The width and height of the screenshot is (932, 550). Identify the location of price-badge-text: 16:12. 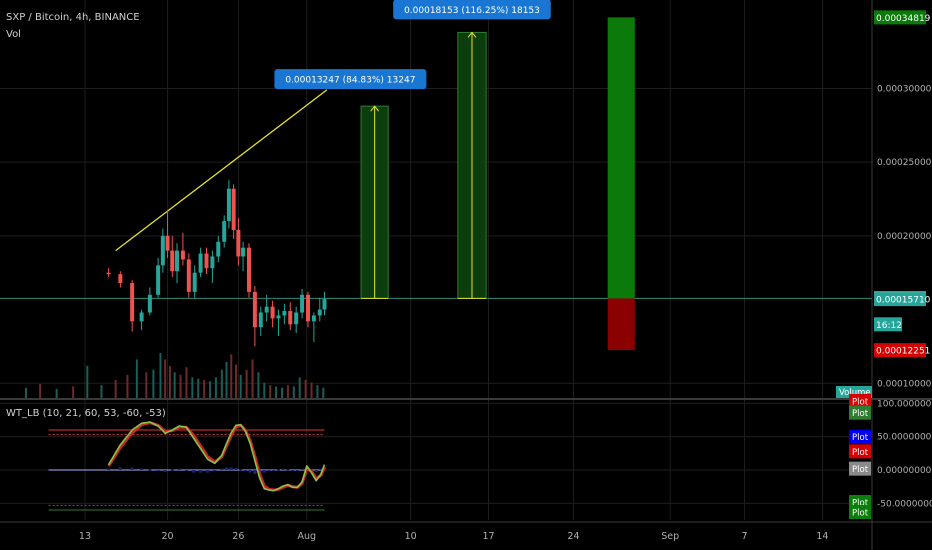
(889, 326).